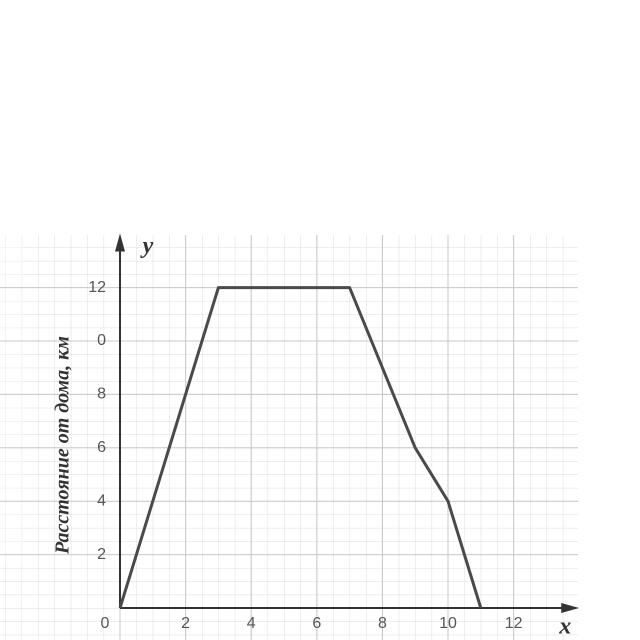 The width and height of the screenshot is (640, 640). What do you see at coordinates (448, 623) in the screenshot?
I see `x-tick-label: 10` at bounding box center [448, 623].